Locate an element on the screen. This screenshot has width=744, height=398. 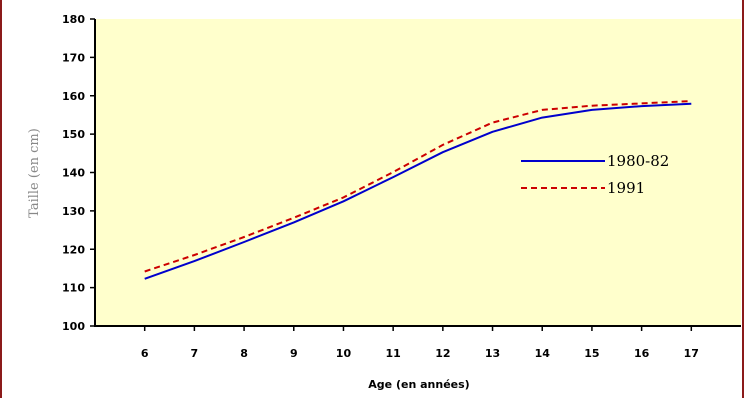
x-tick-label: 8 is located at coordinates (244, 353).